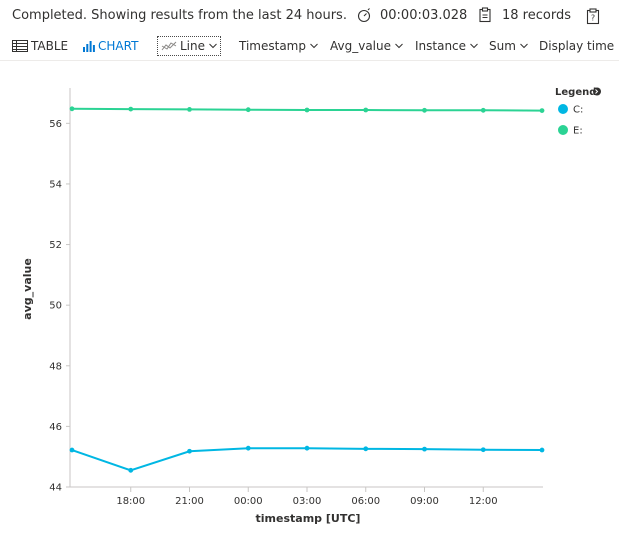 The image size is (619, 548). What do you see at coordinates (575, 92) in the screenshot?
I see `legend-title: Legend` at bounding box center [575, 92].